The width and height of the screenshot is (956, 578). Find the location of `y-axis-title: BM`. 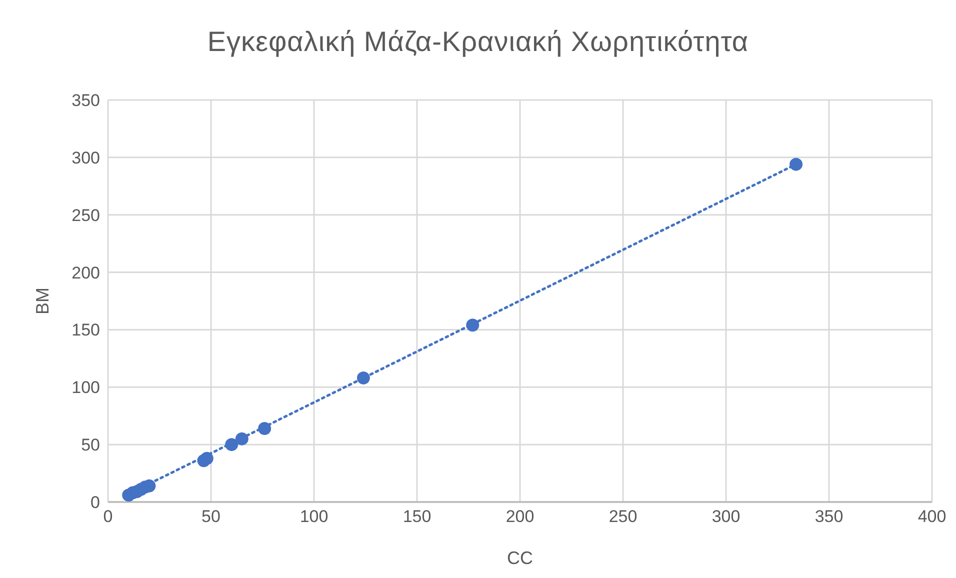

y-axis-title: BM is located at coordinates (42, 301).